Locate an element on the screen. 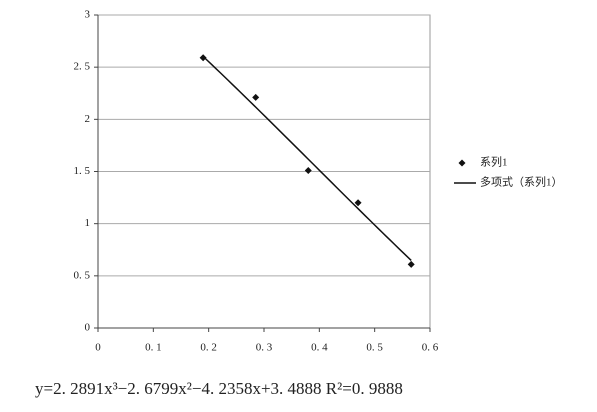 This screenshot has height=412, width=597. y-tick-label: 3 is located at coordinates (88, 15).